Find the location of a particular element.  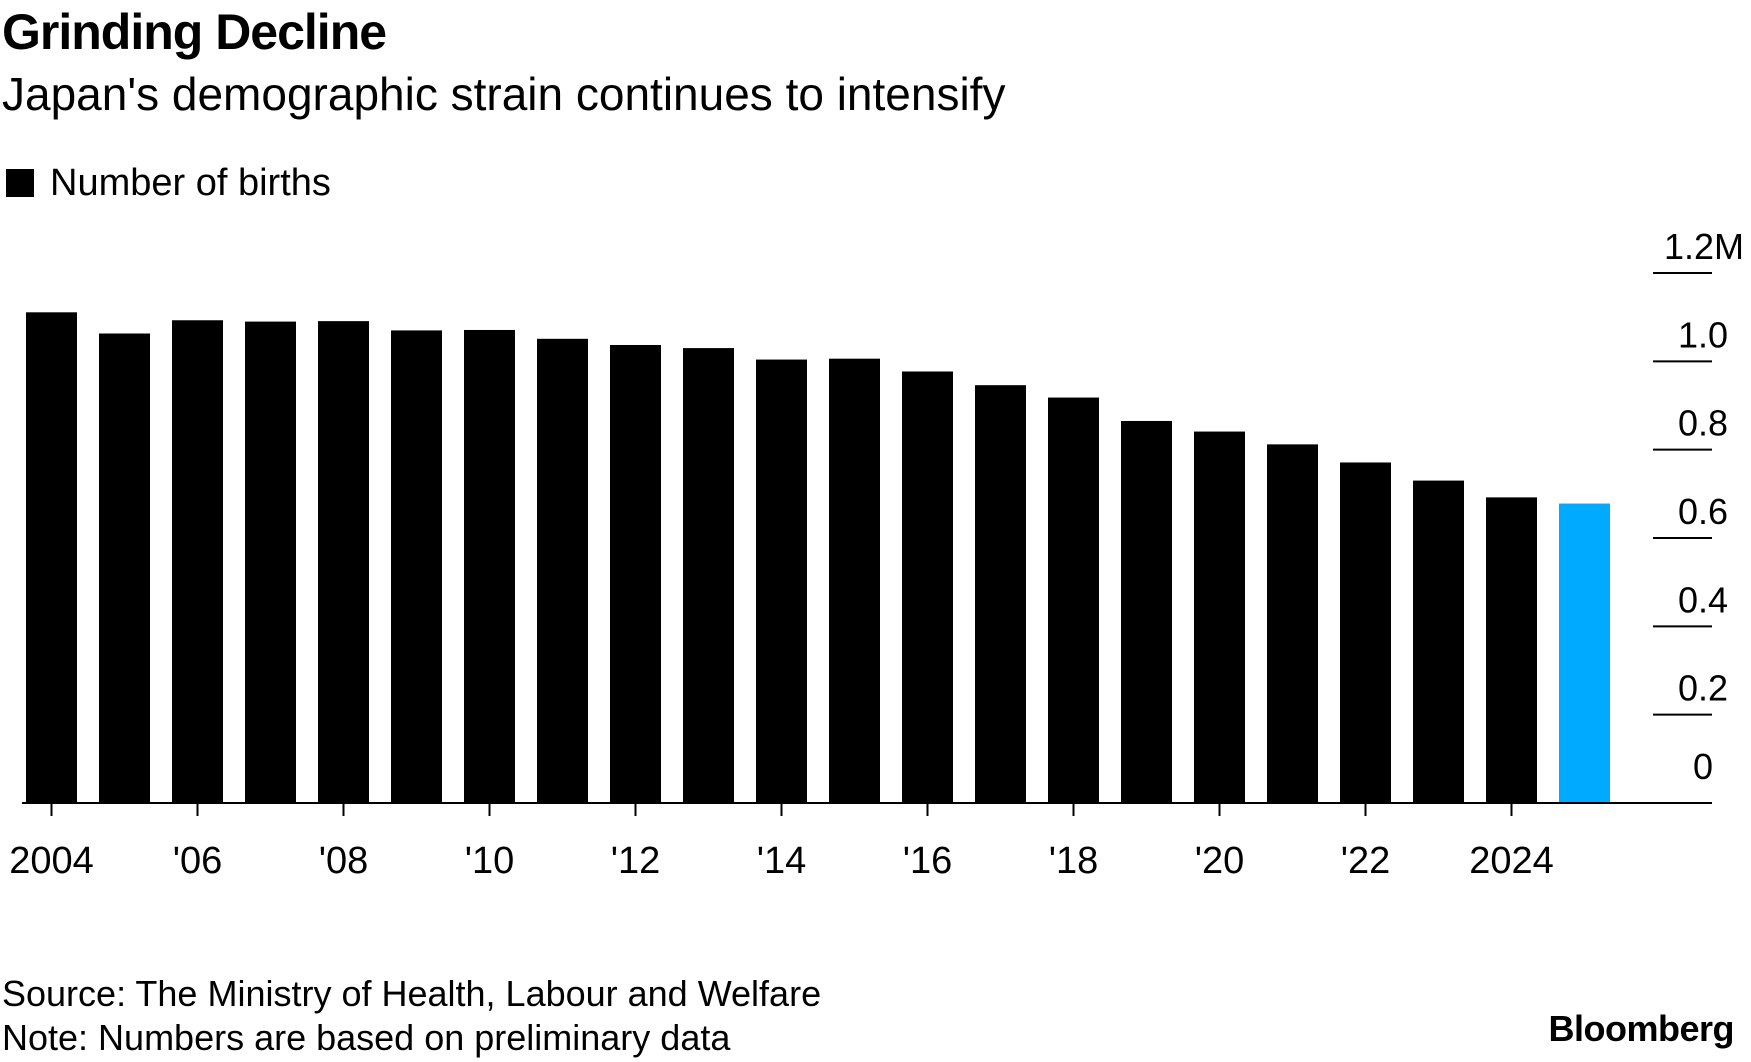

x-tick-label: '14 is located at coordinates (782, 861).